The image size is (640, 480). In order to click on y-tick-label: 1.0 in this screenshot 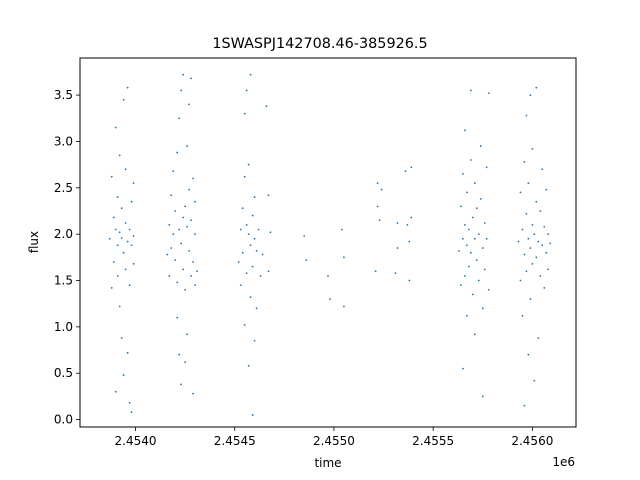, I will do `click(63, 327)`.